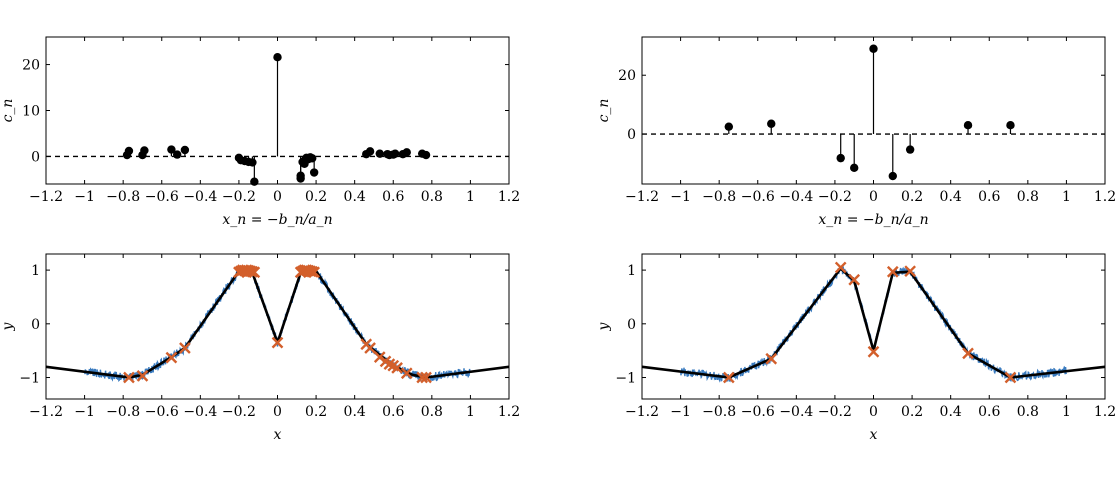  I want to click on y-tick-label: 0, so click(631, 325).